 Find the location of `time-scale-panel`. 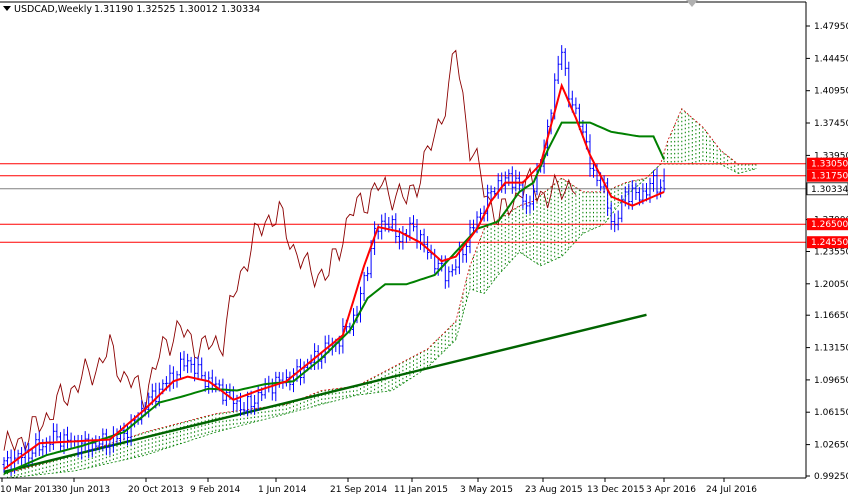

time-scale-panel is located at coordinates (403, 487).